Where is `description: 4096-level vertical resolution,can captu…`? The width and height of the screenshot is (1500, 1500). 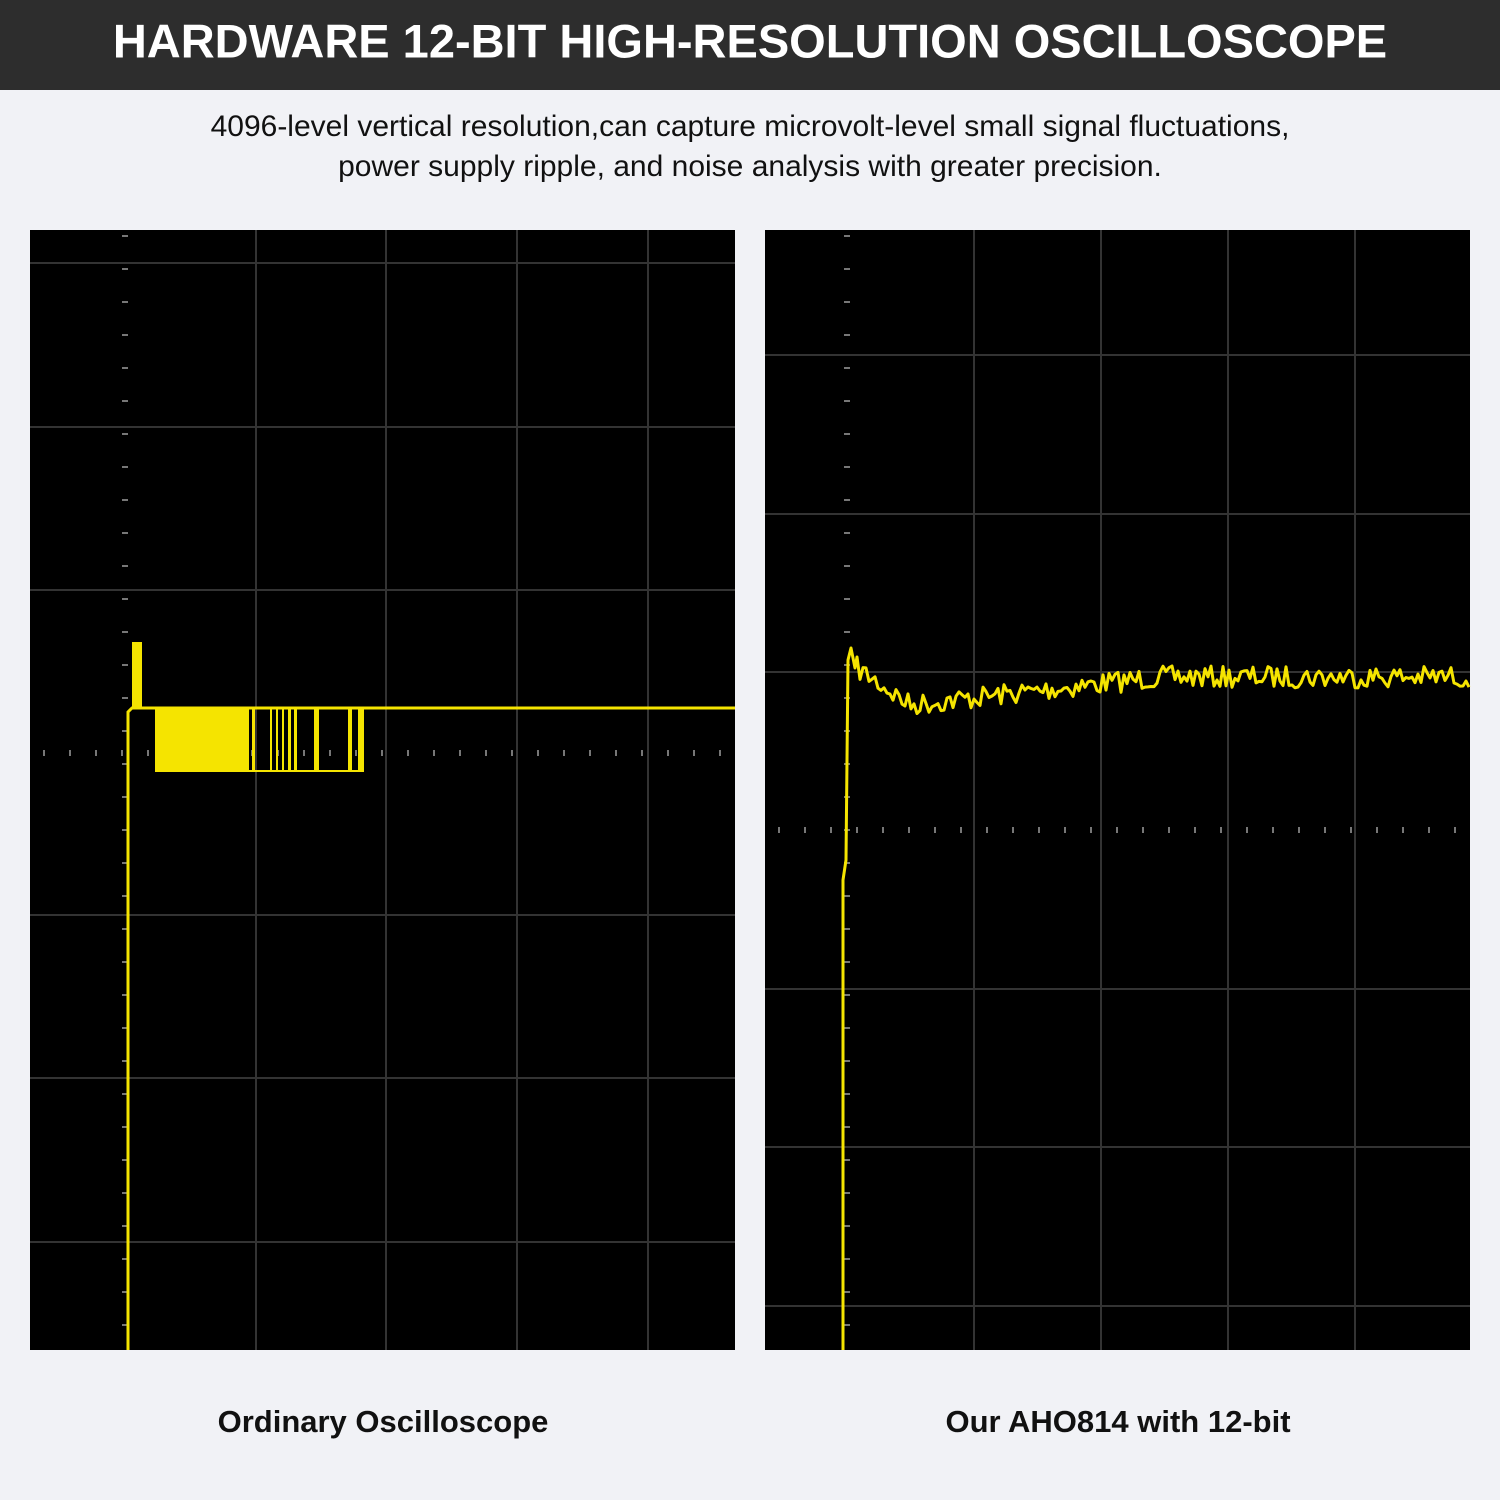
description: 4096-level vertical resolution,can captu… is located at coordinates (750, 126).